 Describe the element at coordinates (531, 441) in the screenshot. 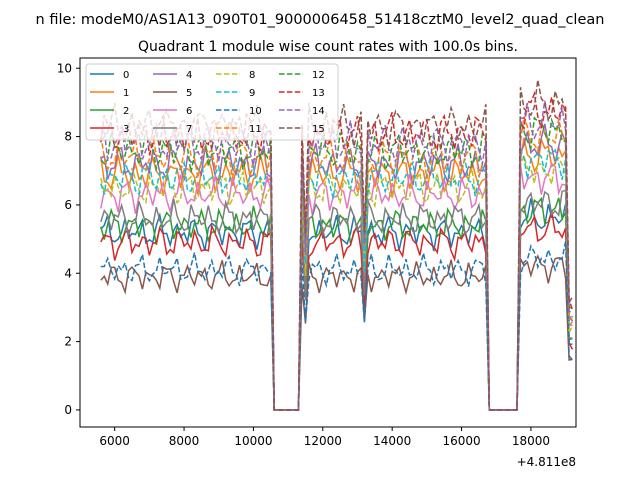

I see `x-tick-label: 18000` at that location.